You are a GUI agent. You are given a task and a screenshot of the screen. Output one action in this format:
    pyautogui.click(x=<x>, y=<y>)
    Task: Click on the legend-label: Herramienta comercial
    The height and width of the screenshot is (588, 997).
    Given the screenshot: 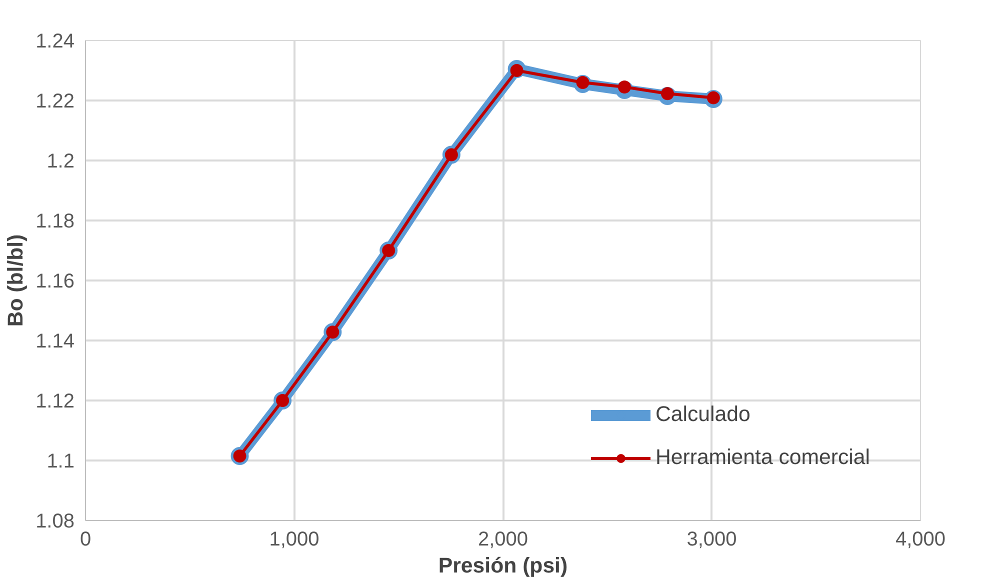 What is the action you would take?
    pyautogui.click(x=762, y=457)
    